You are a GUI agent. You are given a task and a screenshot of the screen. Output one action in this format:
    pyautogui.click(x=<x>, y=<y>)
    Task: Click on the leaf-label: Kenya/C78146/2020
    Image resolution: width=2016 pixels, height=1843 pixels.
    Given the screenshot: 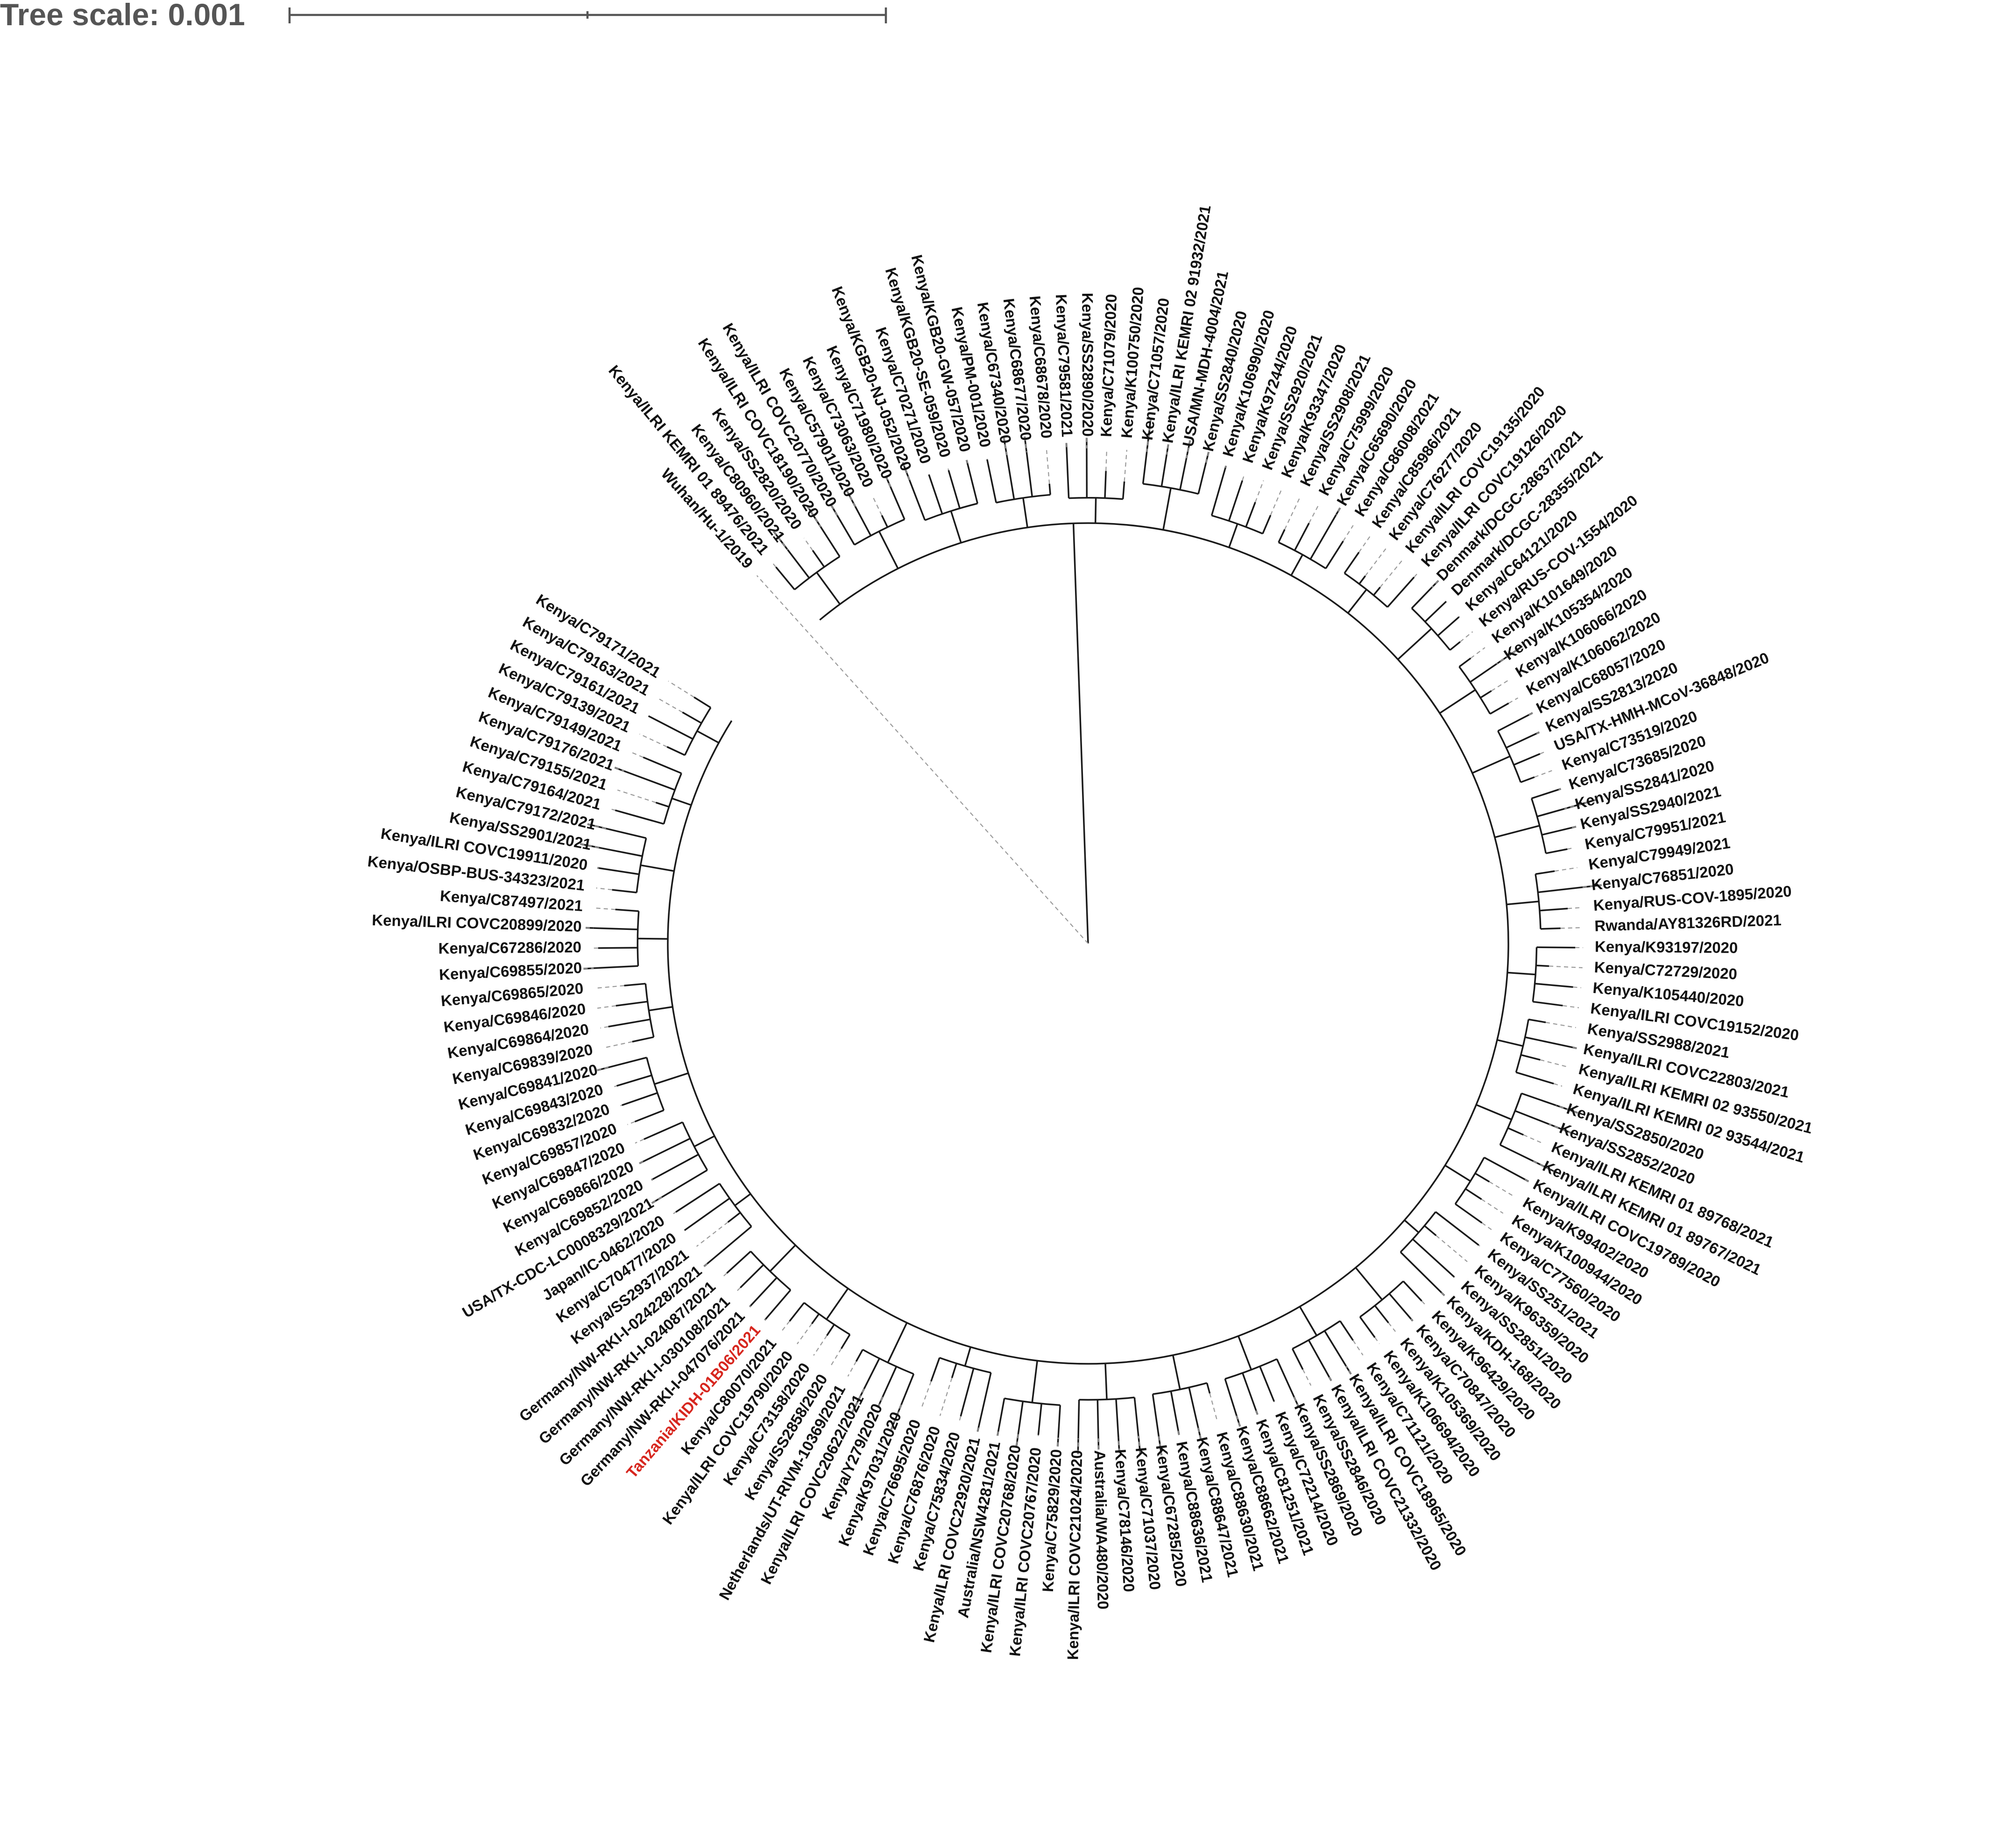 What is the action you would take?
    pyautogui.click(x=1125, y=1521)
    